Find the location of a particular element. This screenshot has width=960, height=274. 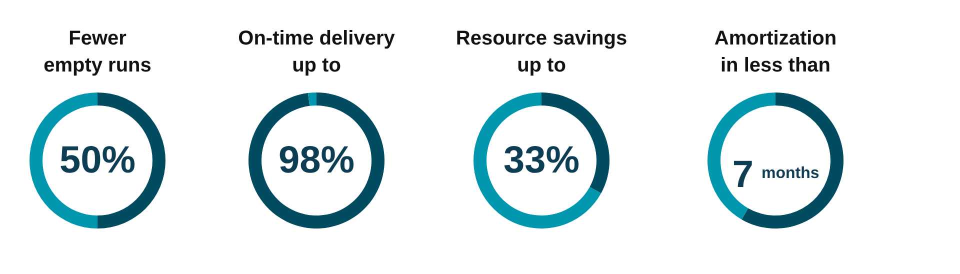

text: 7 is located at coordinates (743, 175).